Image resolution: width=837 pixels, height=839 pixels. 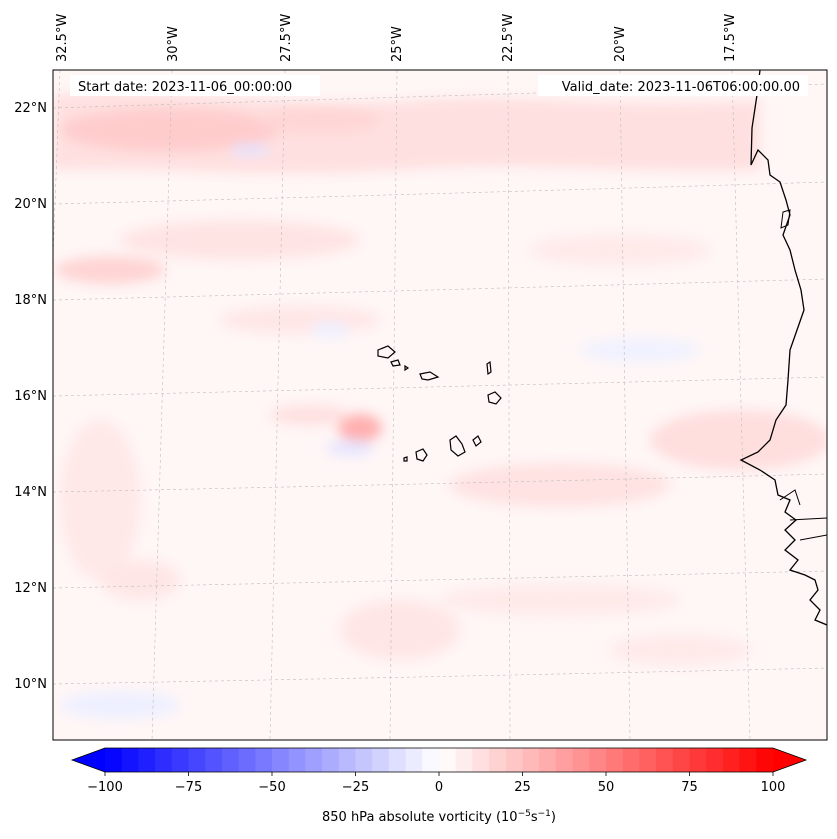 What do you see at coordinates (30, 492) in the screenshot?
I see `lat-label-5: 14°N` at bounding box center [30, 492].